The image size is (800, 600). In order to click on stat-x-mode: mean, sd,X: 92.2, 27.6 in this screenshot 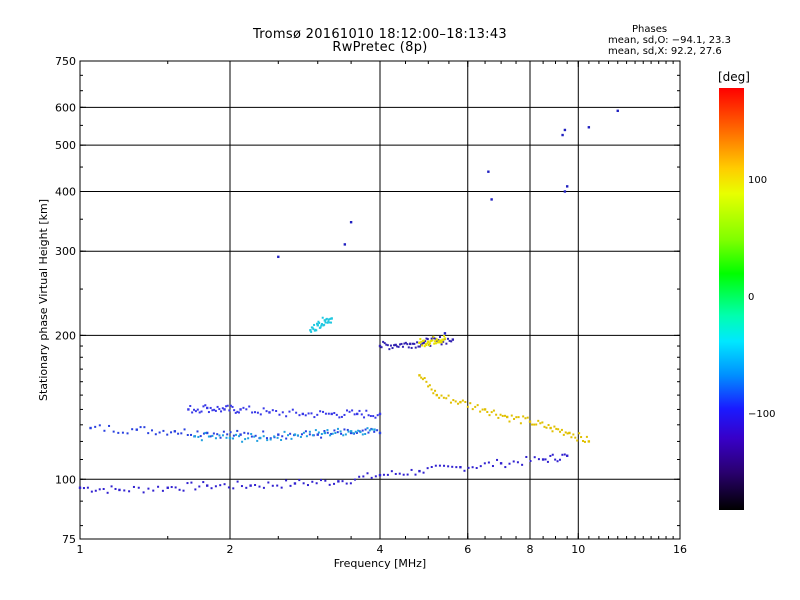, I will do `click(665, 51)`.